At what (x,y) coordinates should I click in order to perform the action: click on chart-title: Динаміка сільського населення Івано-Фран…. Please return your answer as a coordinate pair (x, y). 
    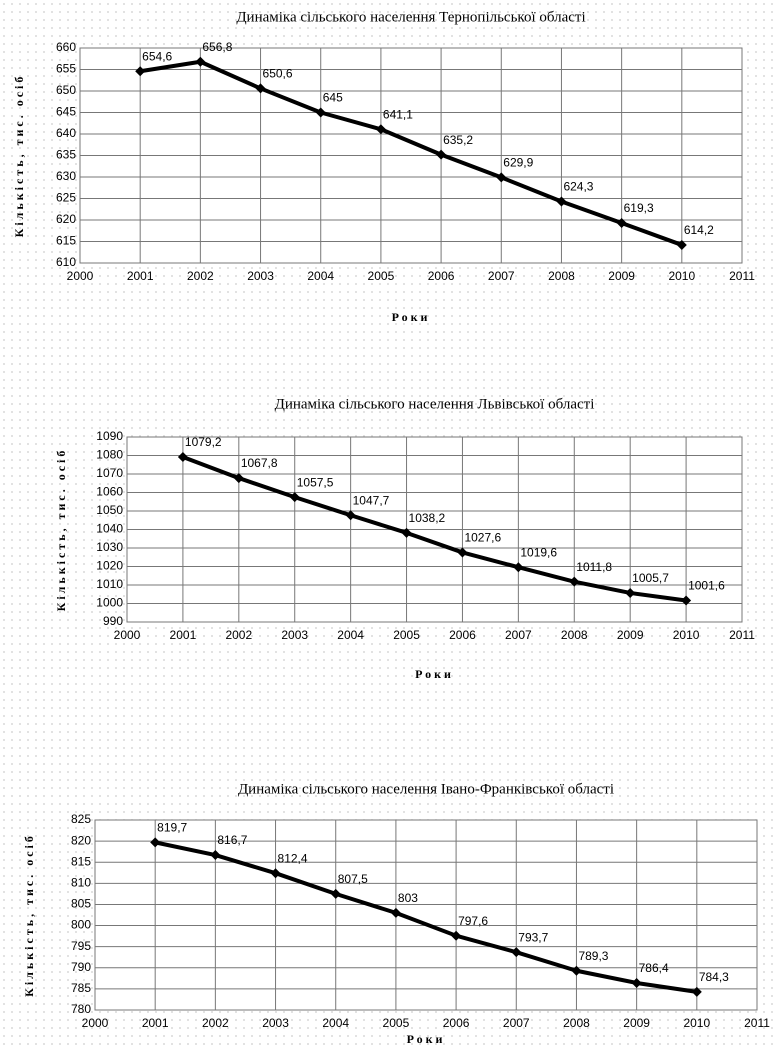
    Looking at the image, I should click on (426, 789).